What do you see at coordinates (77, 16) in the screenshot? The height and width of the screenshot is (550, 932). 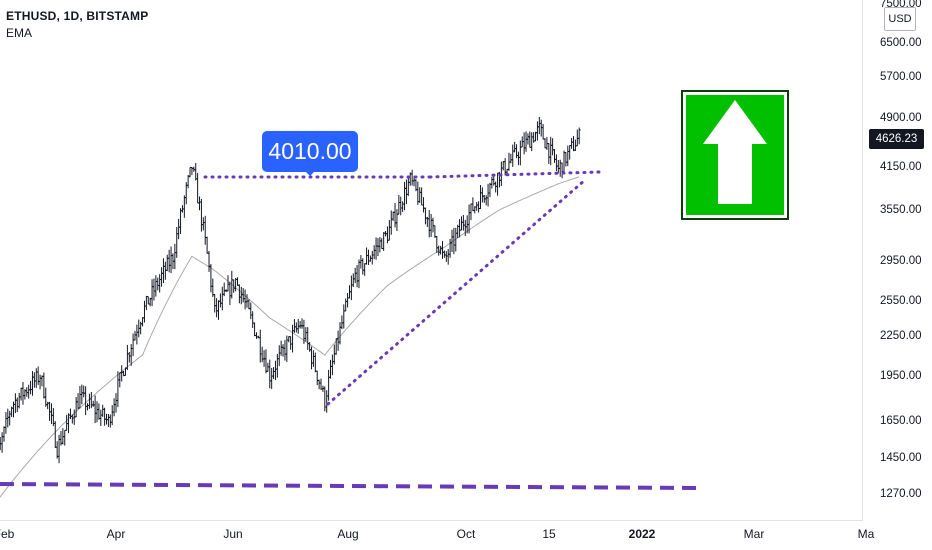 I see `symbol-title: ETHUSD, 1D, BITSTAMP` at bounding box center [77, 16].